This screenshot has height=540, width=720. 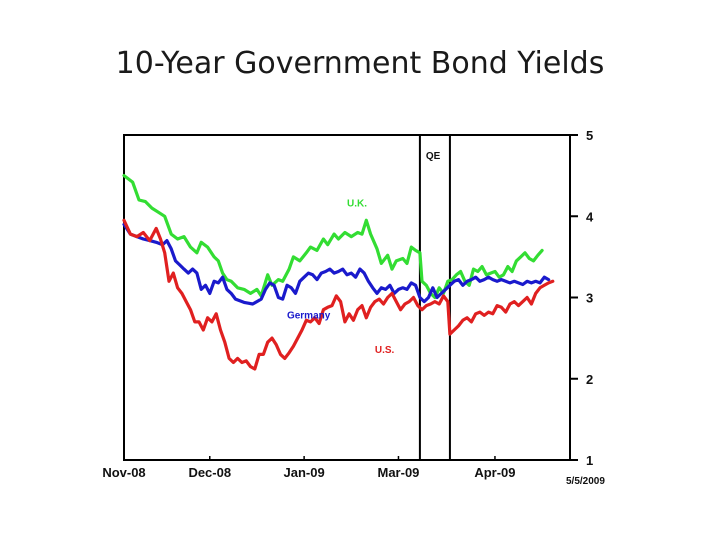 What do you see at coordinates (589, 460) in the screenshot?
I see `y-tick-label: 1` at bounding box center [589, 460].